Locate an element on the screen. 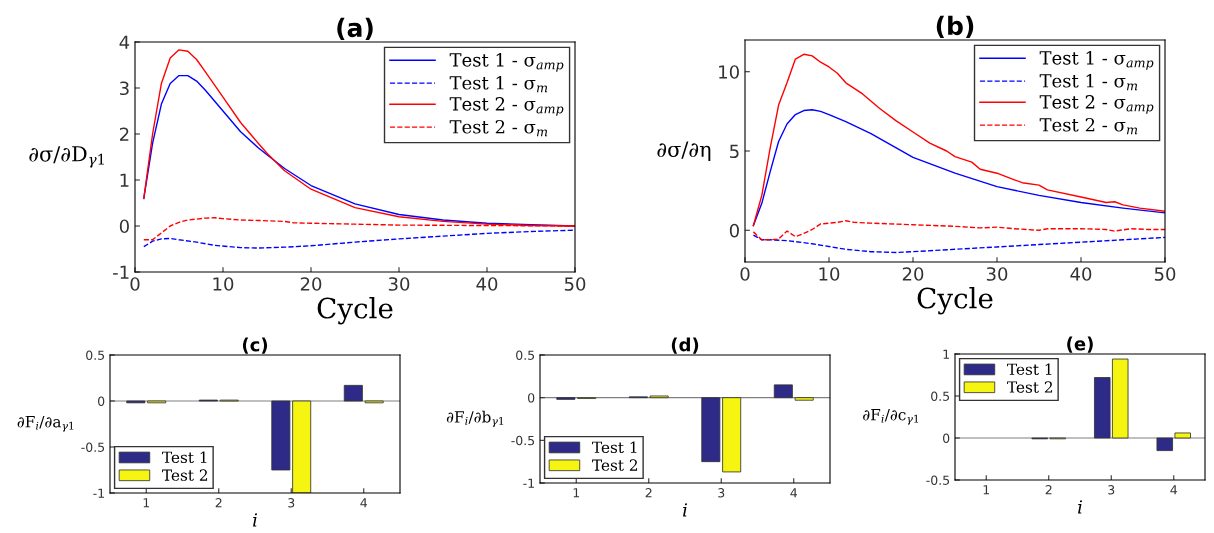 This screenshot has width=1214, height=533. y-tick-label: 3 is located at coordinates (124, 88).